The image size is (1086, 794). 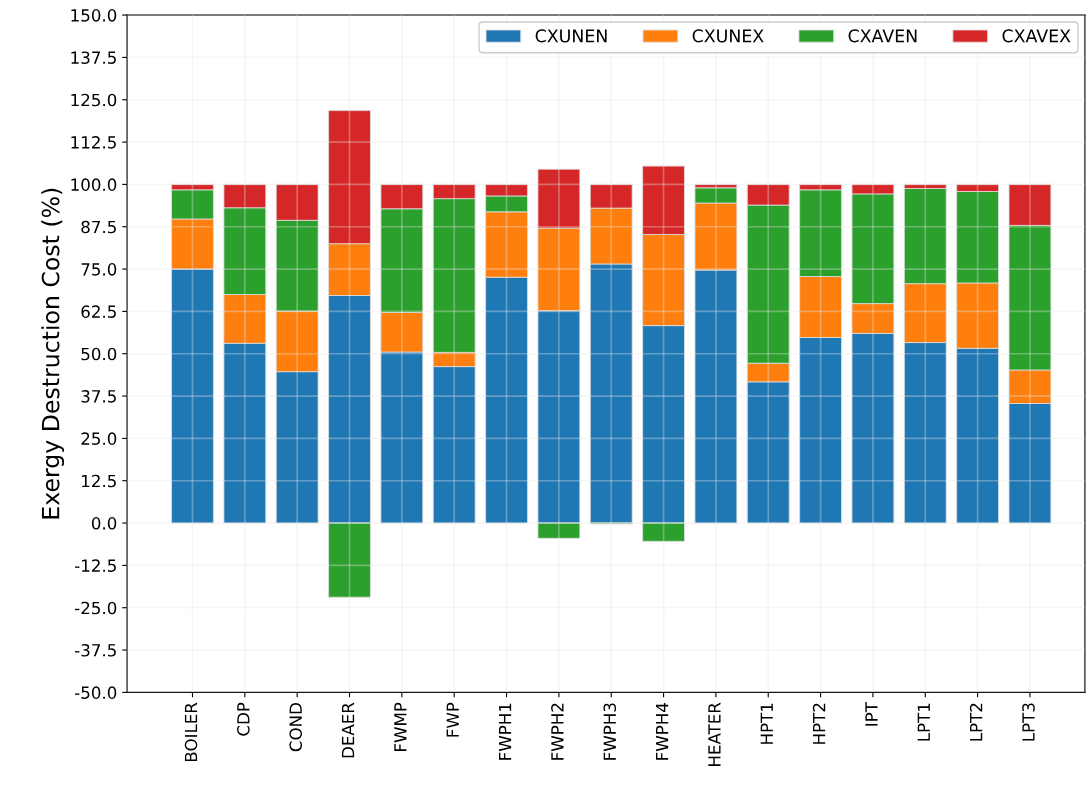 I want to click on y-tick-label: 50.0, so click(x=99, y=354).